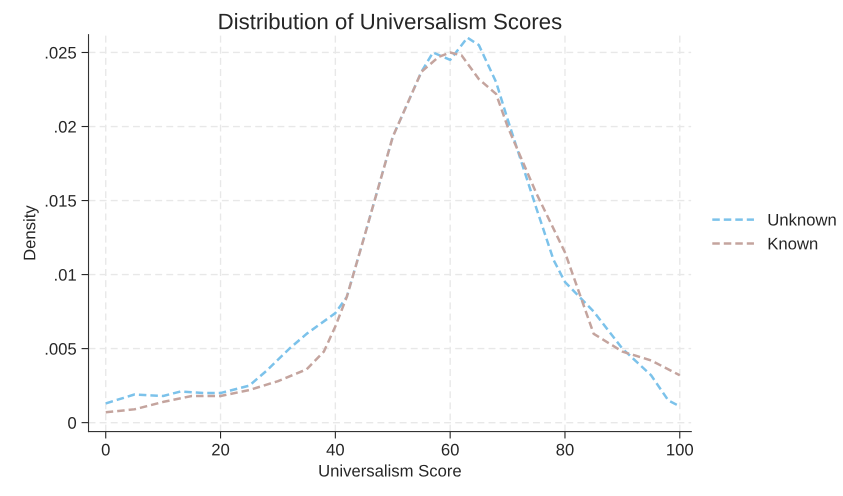  Describe the element at coordinates (793, 244) in the screenshot. I see `legend-label: Known` at that location.